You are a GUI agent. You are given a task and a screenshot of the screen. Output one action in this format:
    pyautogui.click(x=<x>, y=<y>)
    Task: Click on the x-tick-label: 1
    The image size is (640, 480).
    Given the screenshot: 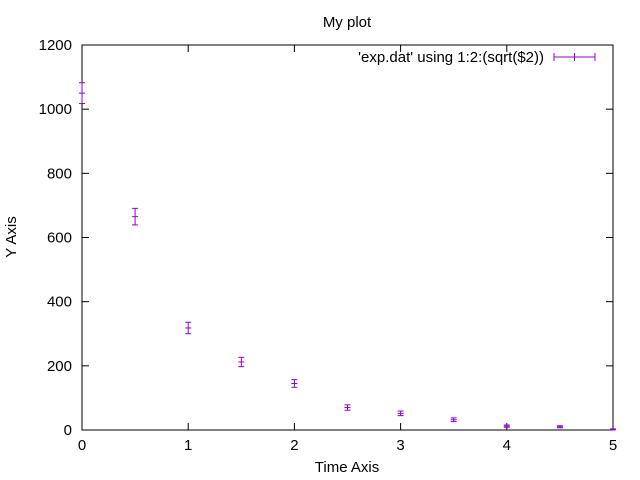 What is the action you would take?
    pyautogui.click(x=188, y=445)
    